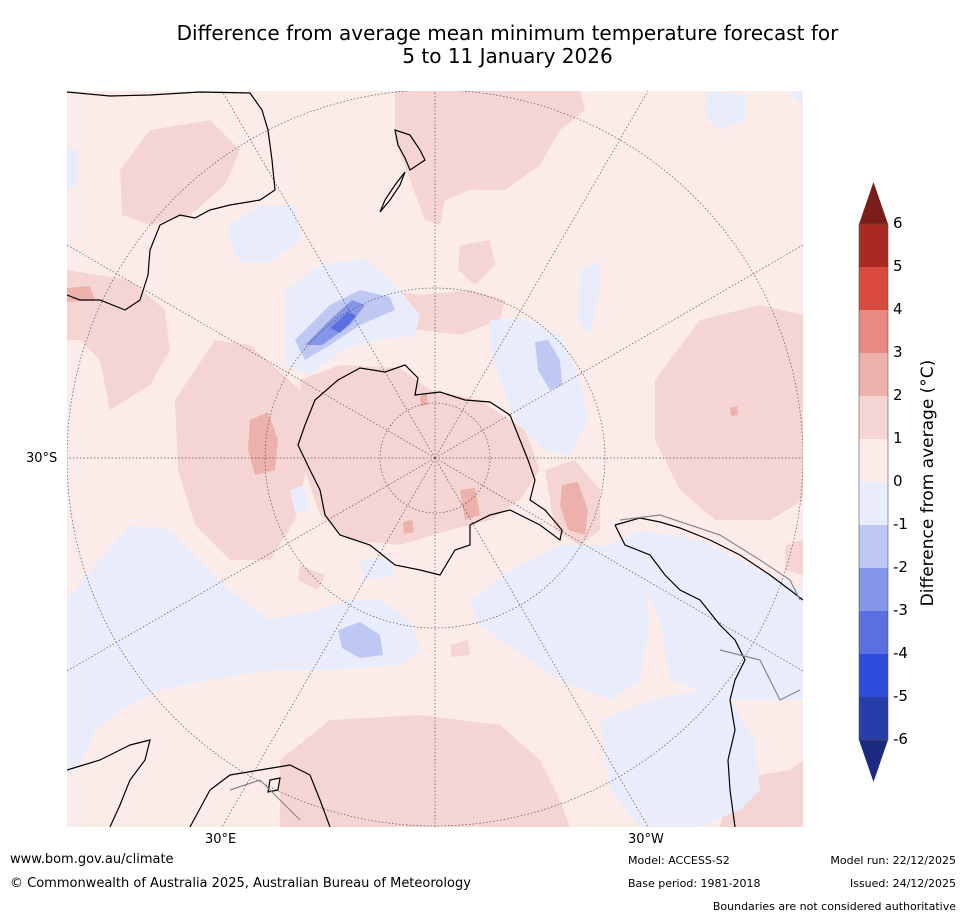 The height and width of the screenshot is (919, 965). I want to click on lon-label-30w: 30°W, so click(646, 839).